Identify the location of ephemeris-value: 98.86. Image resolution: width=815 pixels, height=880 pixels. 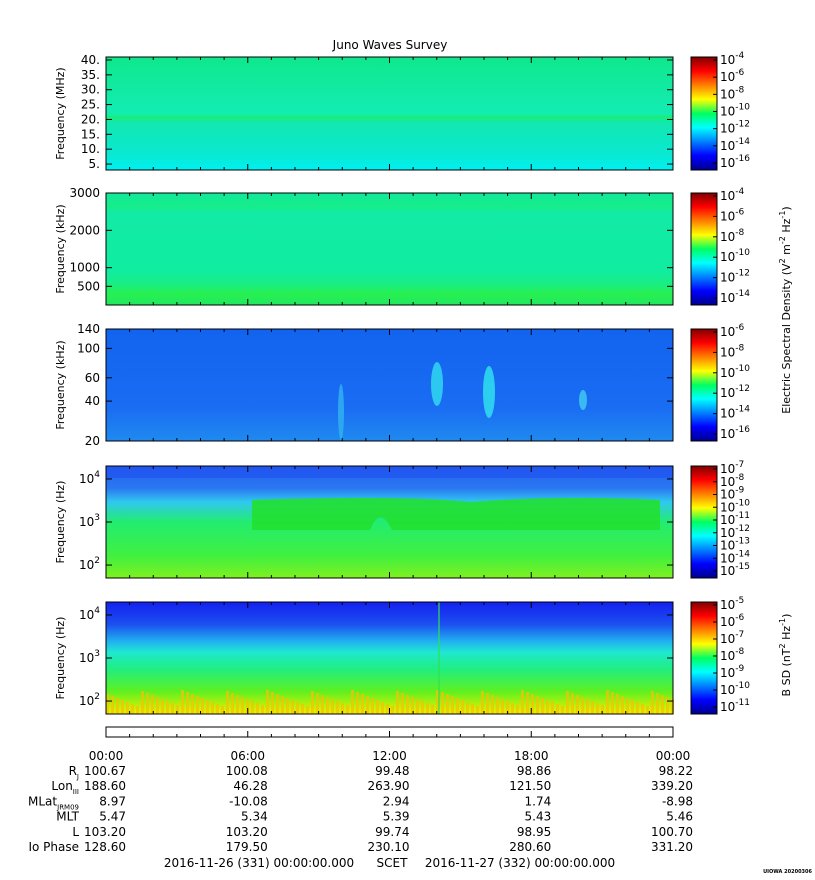
(534, 771).